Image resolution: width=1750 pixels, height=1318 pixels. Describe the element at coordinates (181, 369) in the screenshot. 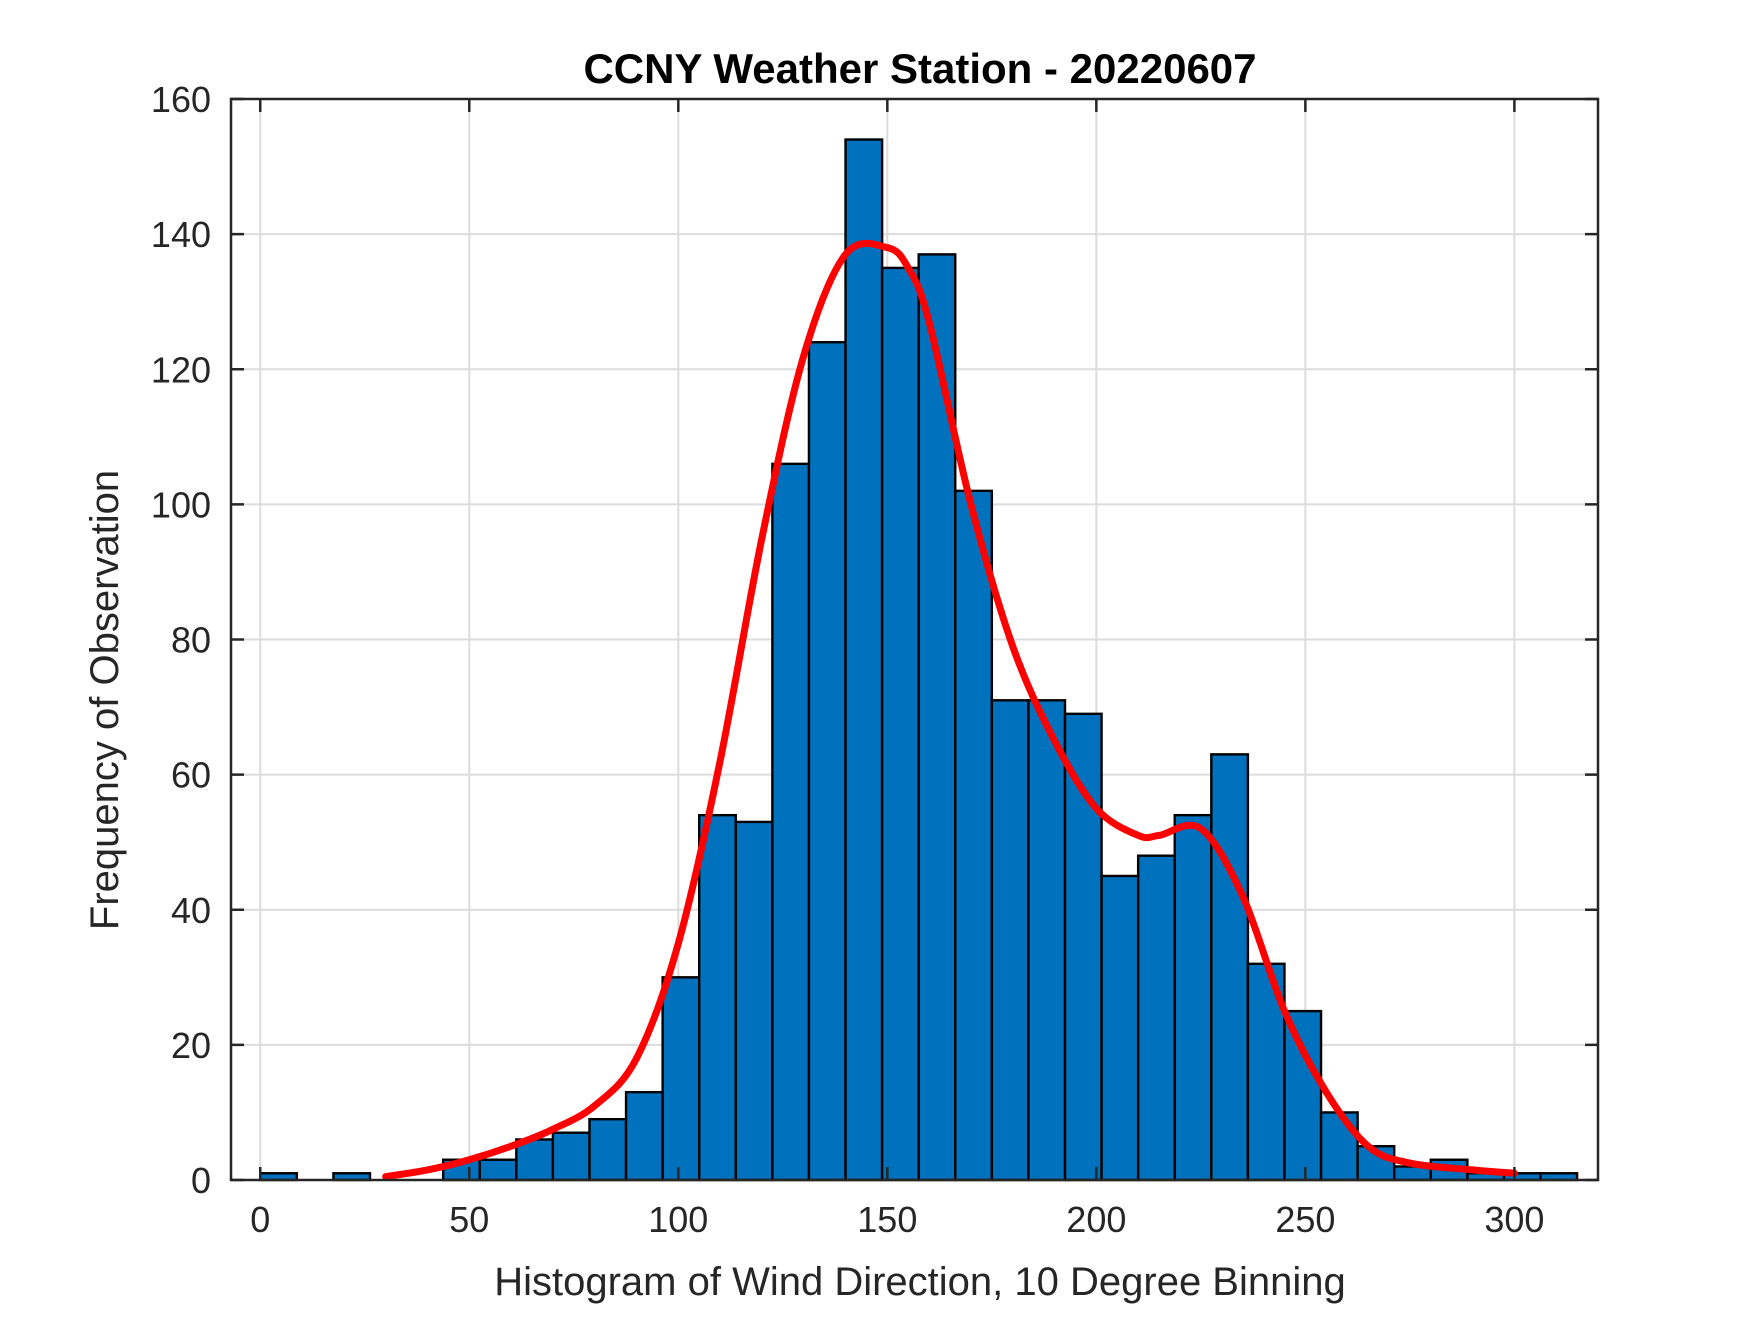

I see `y-tick-label: 120` at that location.